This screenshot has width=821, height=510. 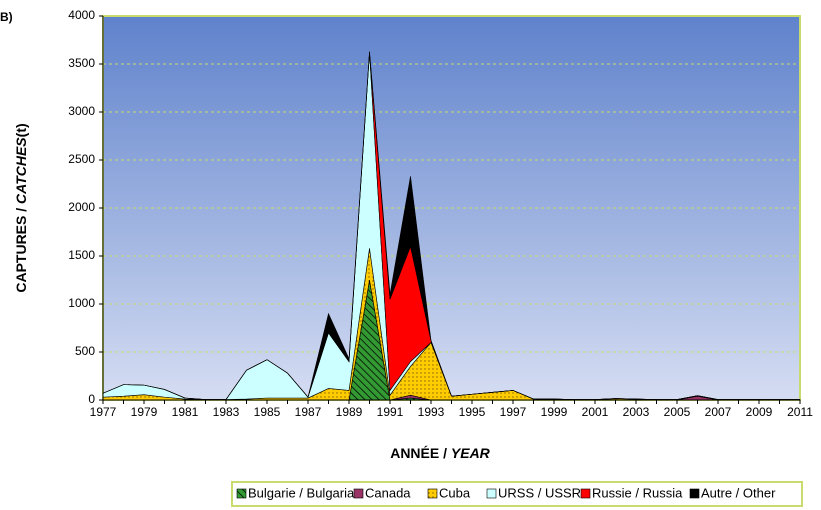 What do you see at coordinates (420, 453) in the screenshot?
I see `x-title-part: ANNÉE /` at bounding box center [420, 453].